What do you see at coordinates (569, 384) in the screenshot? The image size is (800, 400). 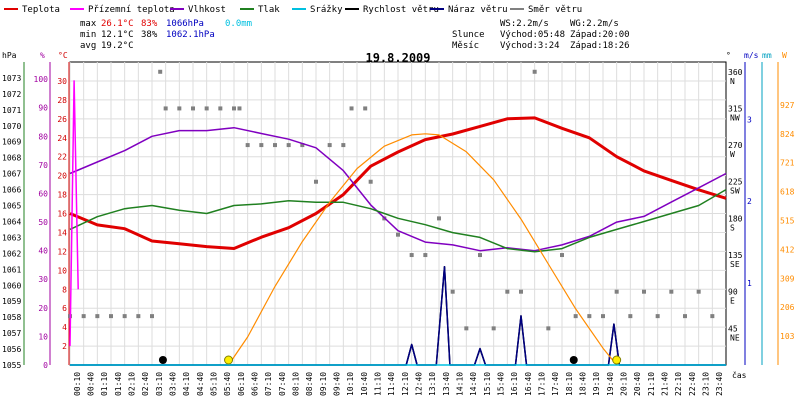 I see `x-tick-36: 18:10` at bounding box center [569, 384].